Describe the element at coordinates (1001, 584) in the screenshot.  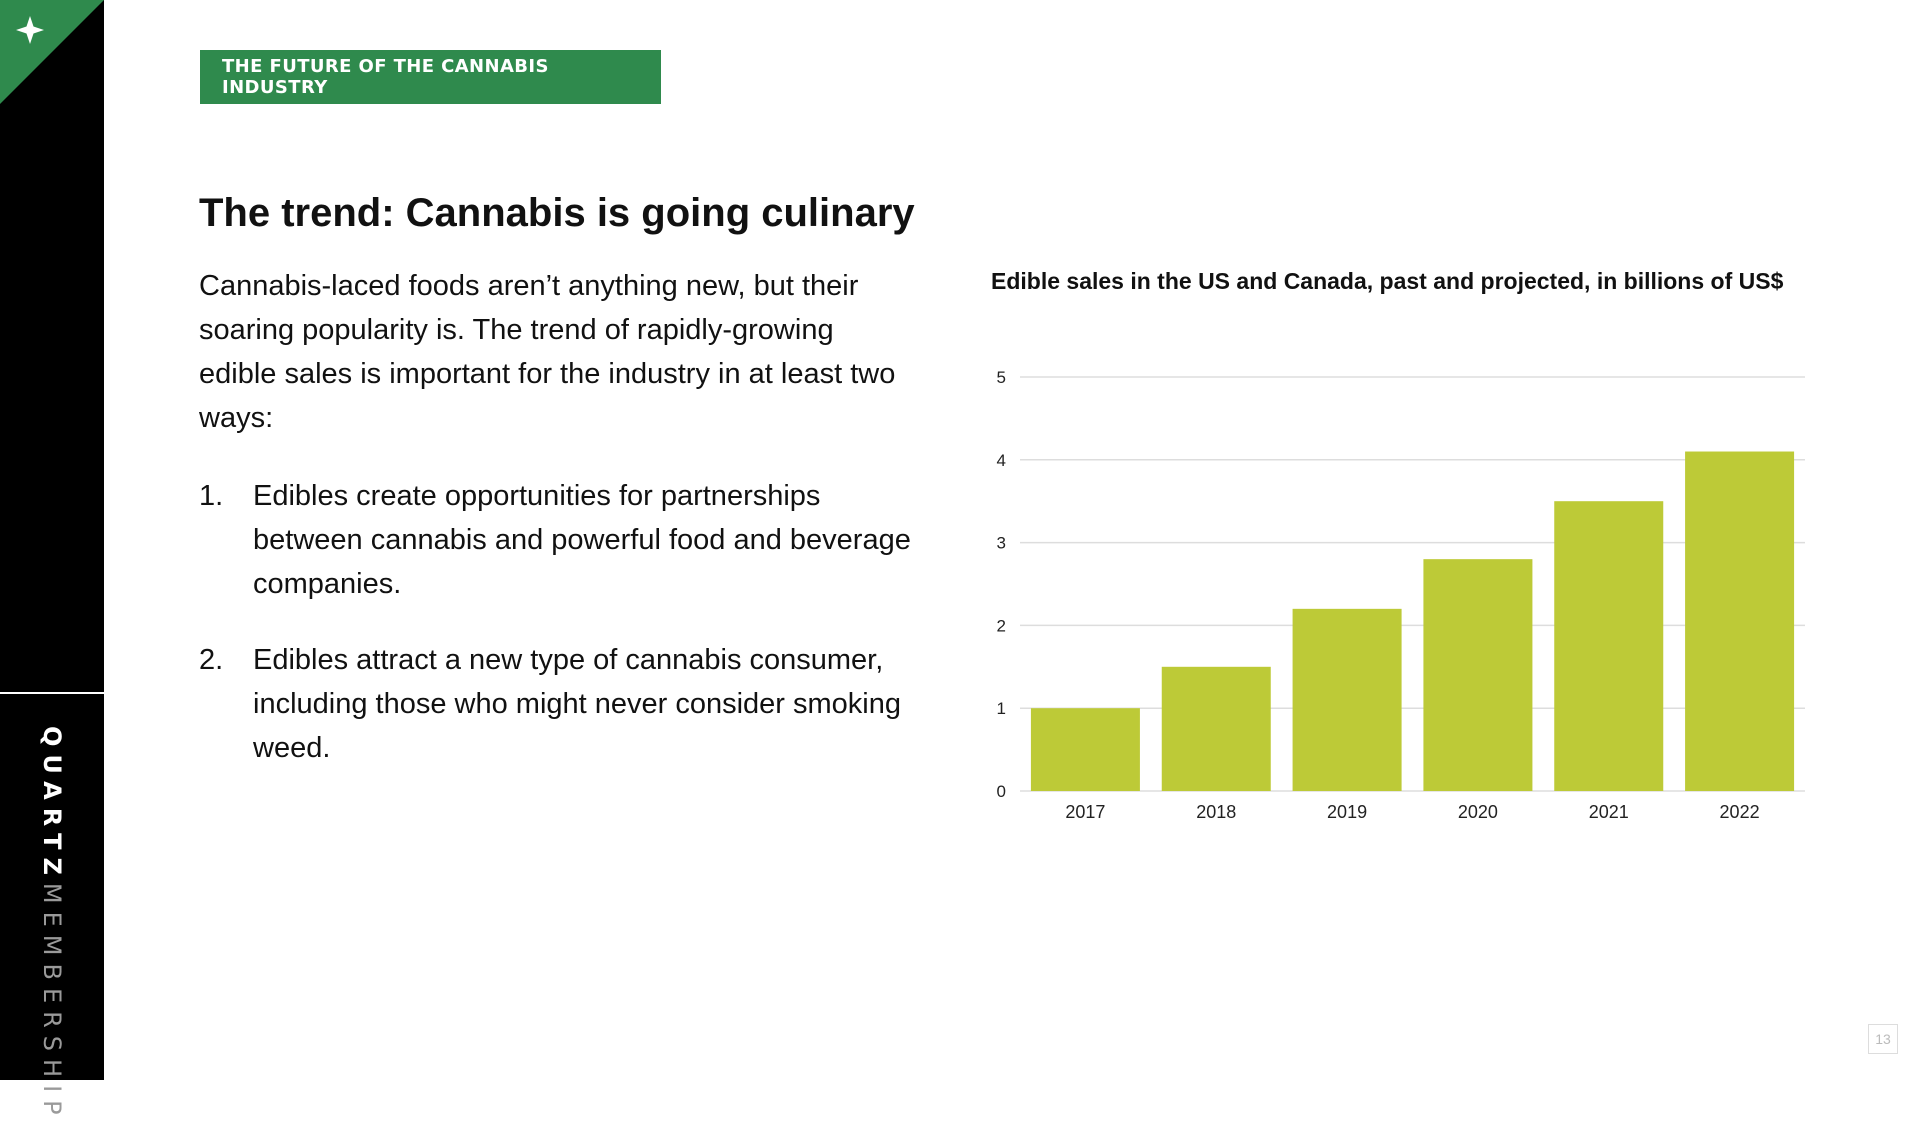
I see `y-tick-labels: 0 1 2 3 4 5` at that location.